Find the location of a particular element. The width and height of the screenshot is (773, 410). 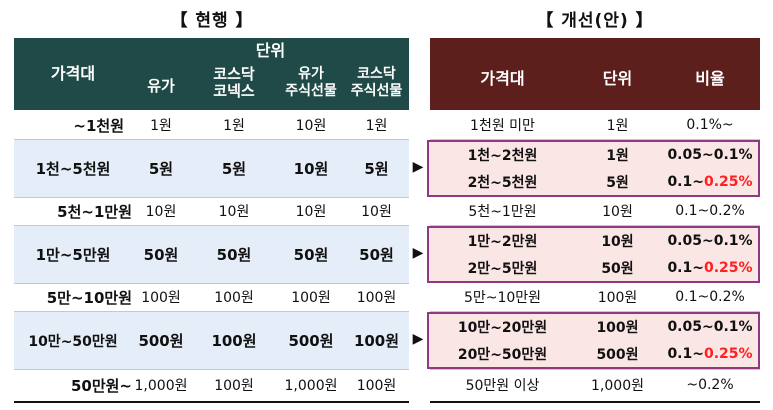

header-price-band: 가격대 is located at coordinates (73, 73).